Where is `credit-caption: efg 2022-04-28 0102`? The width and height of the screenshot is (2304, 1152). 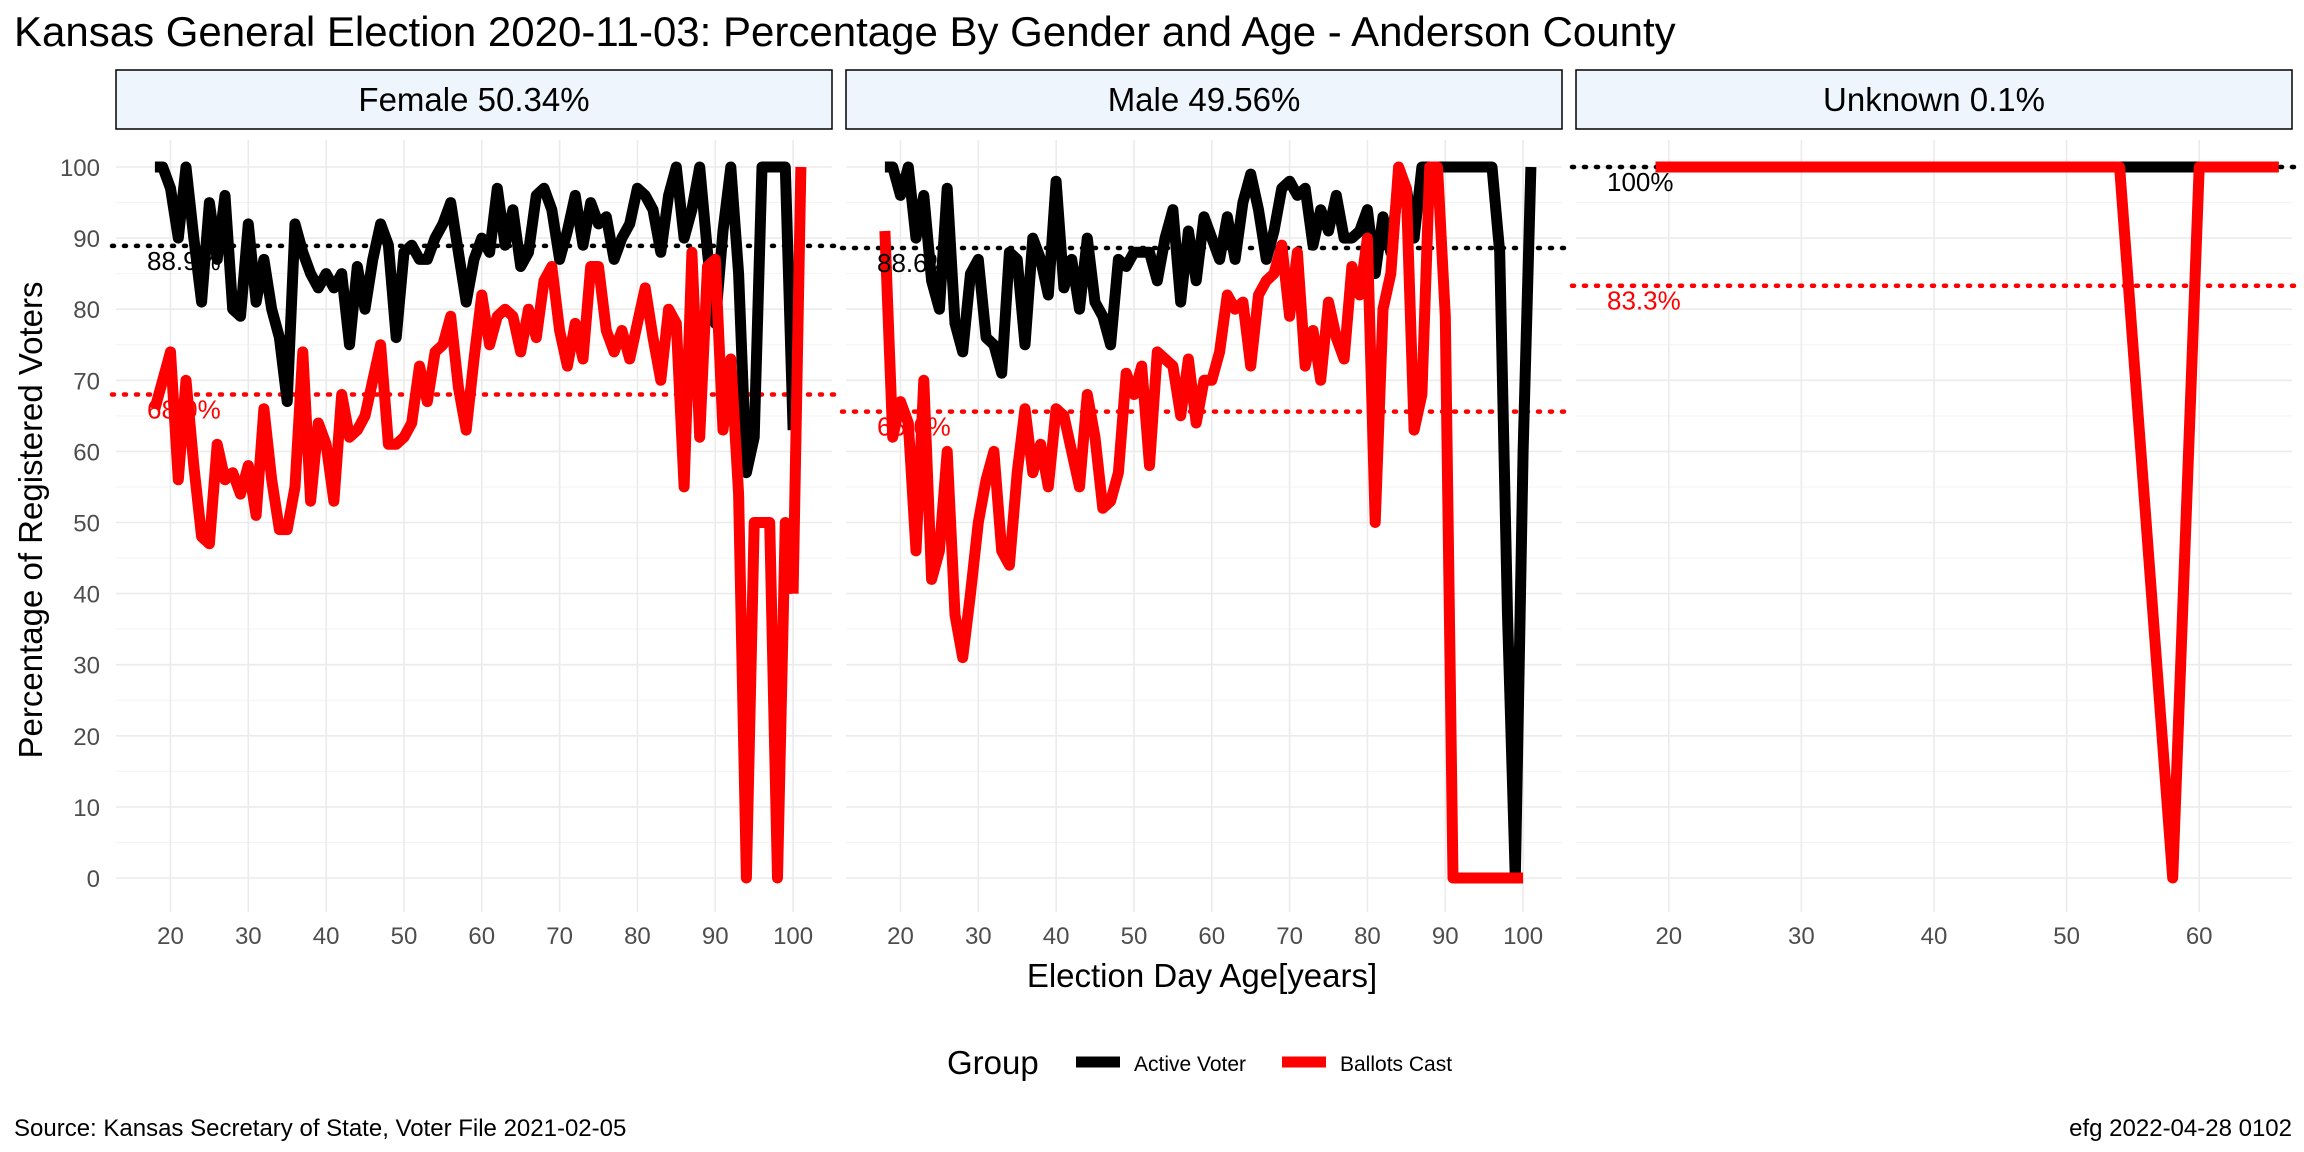 credit-caption: efg 2022-04-28 0102 is located at coordinates (2180, 1128).